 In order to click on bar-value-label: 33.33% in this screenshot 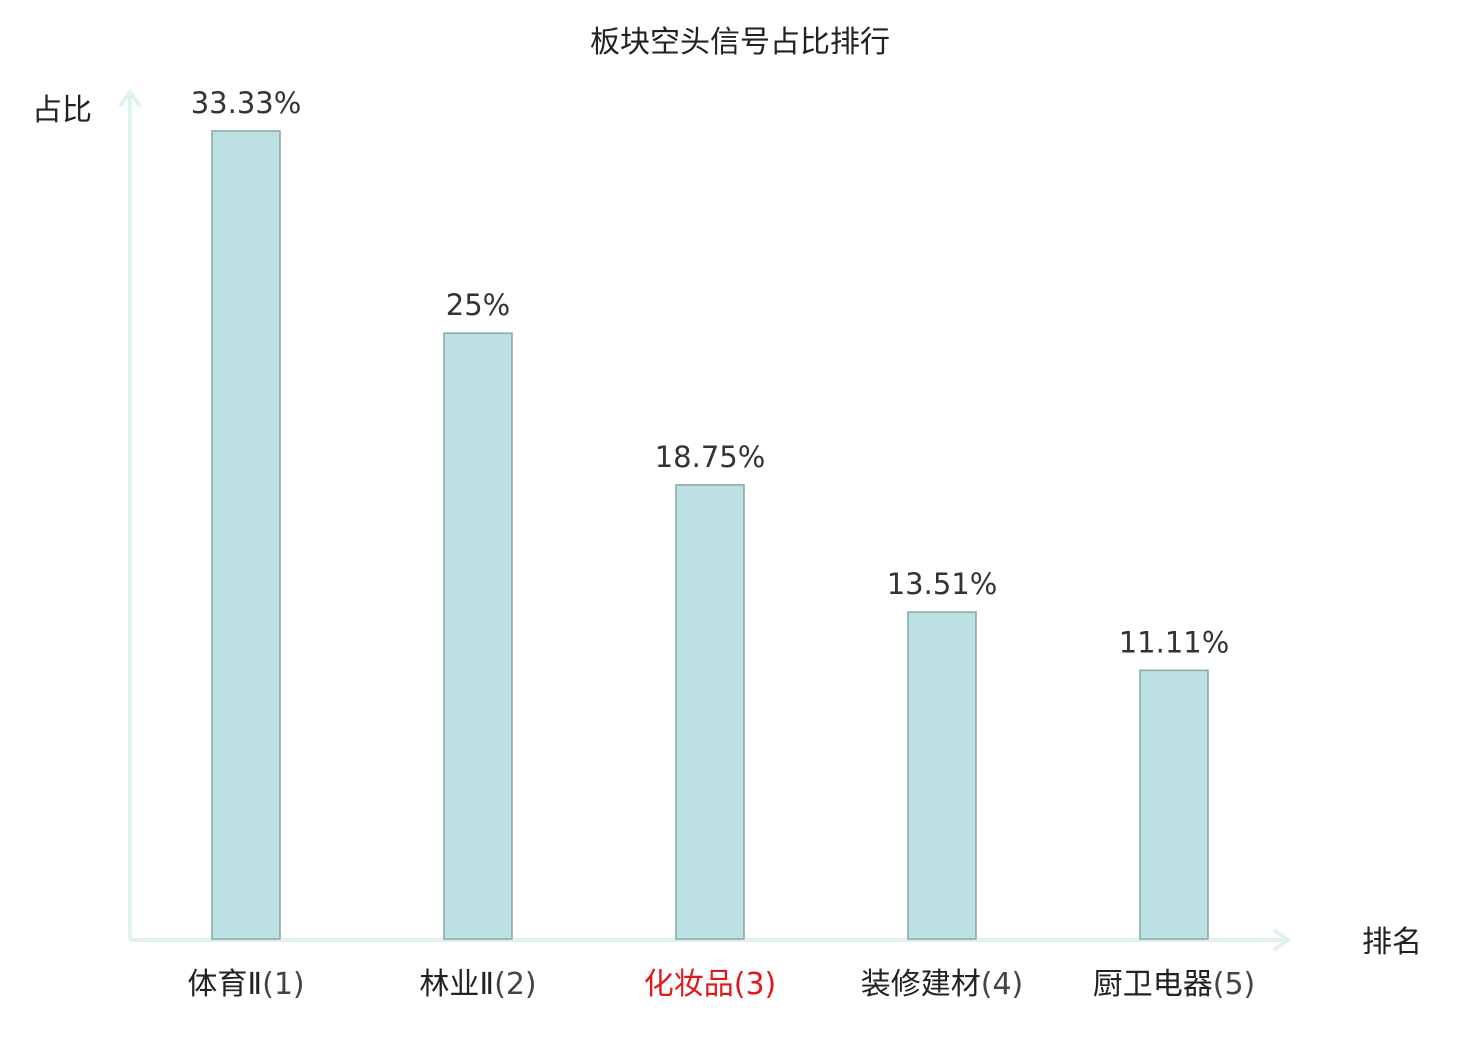, I will do `click(246, 103)`.